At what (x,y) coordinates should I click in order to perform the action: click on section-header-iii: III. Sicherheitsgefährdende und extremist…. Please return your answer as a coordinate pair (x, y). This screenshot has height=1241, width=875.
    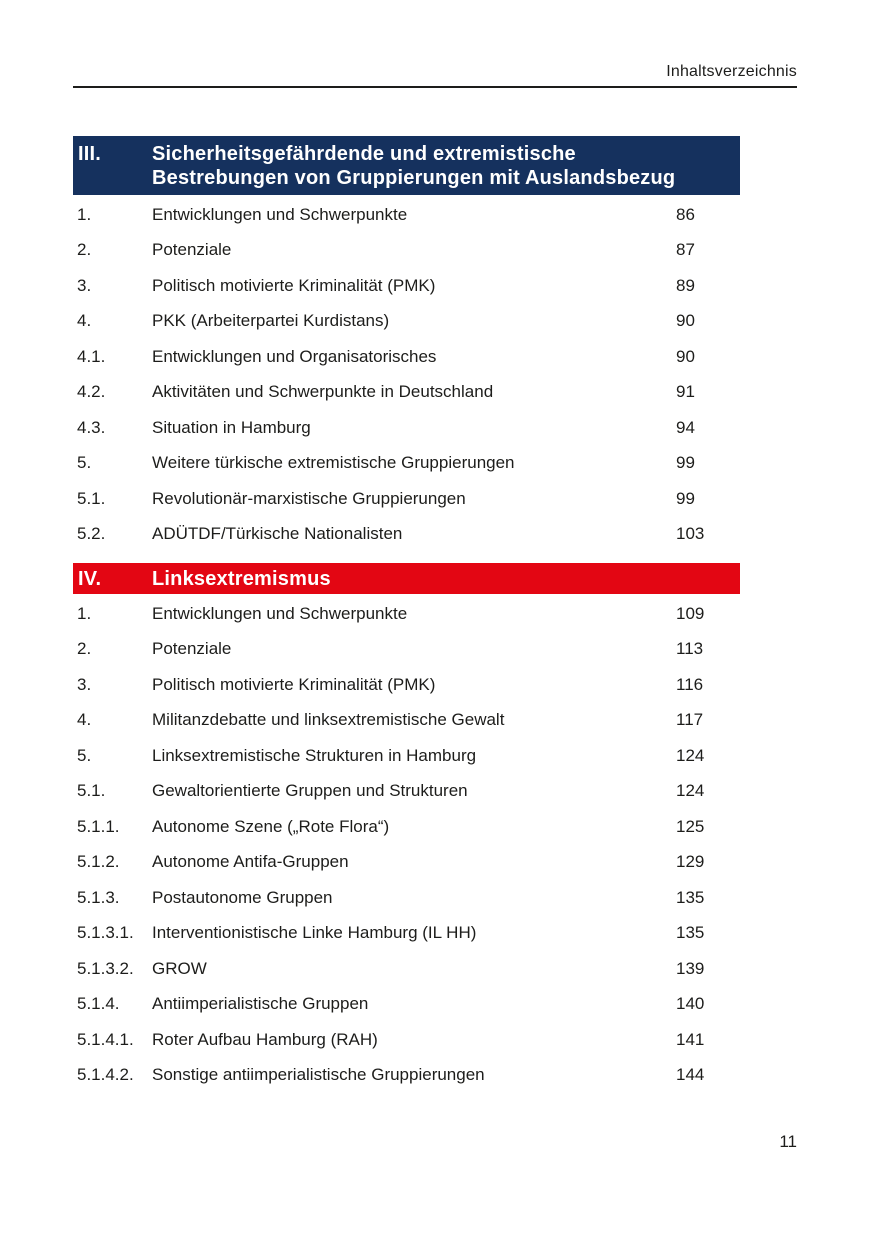
    Looking at the image, I should click on (406, 165).